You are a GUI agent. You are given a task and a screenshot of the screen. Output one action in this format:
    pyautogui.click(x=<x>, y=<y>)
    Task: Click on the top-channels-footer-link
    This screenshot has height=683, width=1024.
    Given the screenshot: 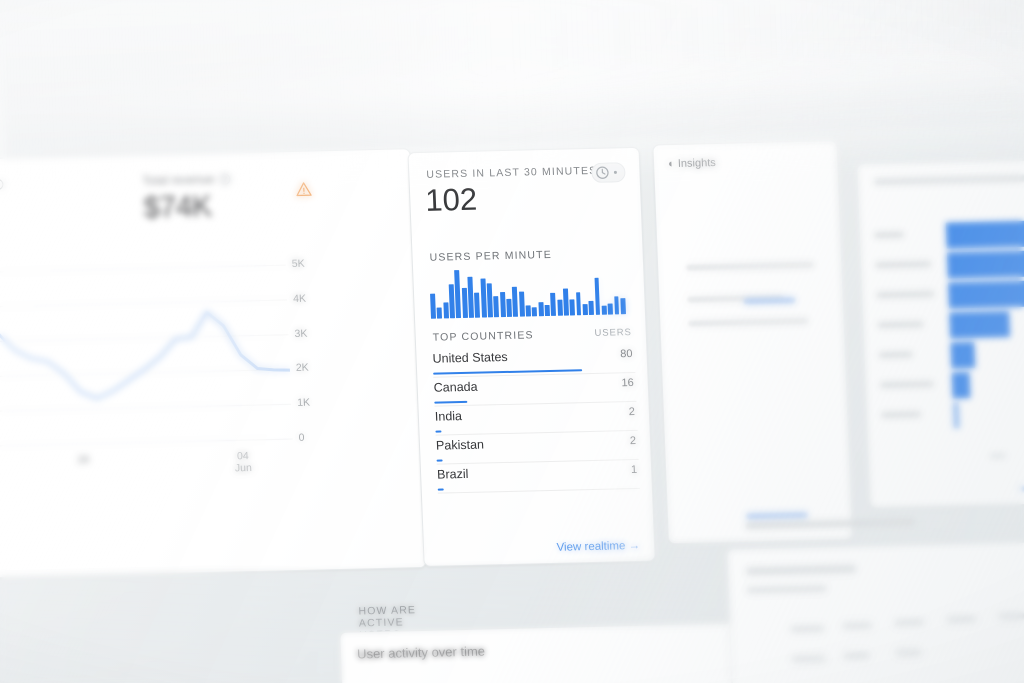 What is the action you would take?
    pyautogui.click(x=1022, y=488)
    